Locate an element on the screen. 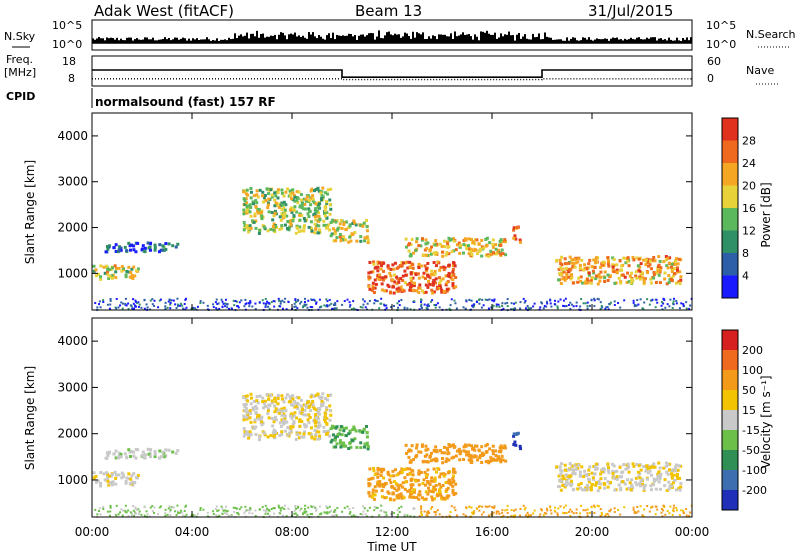 This screenshot has width=800, height=554. nsky-label: N.Sky is located at coordinates (20, 36).